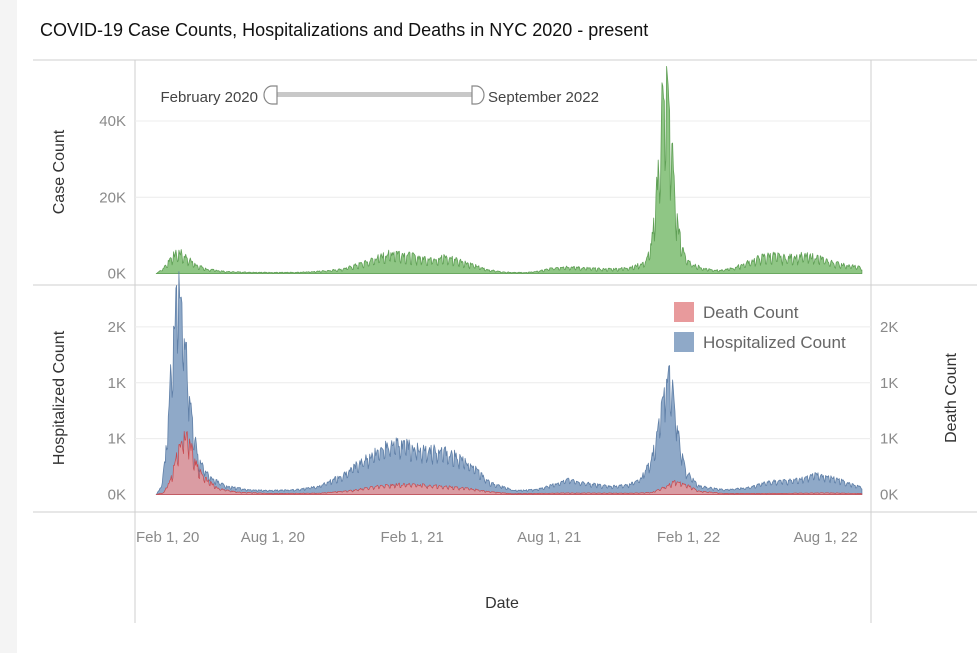  What do you see at coordinates (273, 537) in the screenshot?
I see `x-tick-label: Aug 1, 20` at bounding box center [273, 537].